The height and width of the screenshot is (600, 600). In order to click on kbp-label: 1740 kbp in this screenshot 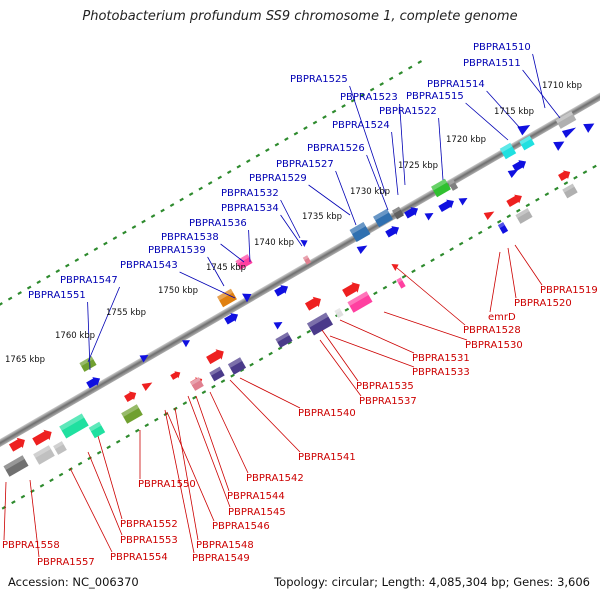, I will do `click(274, 243)`.